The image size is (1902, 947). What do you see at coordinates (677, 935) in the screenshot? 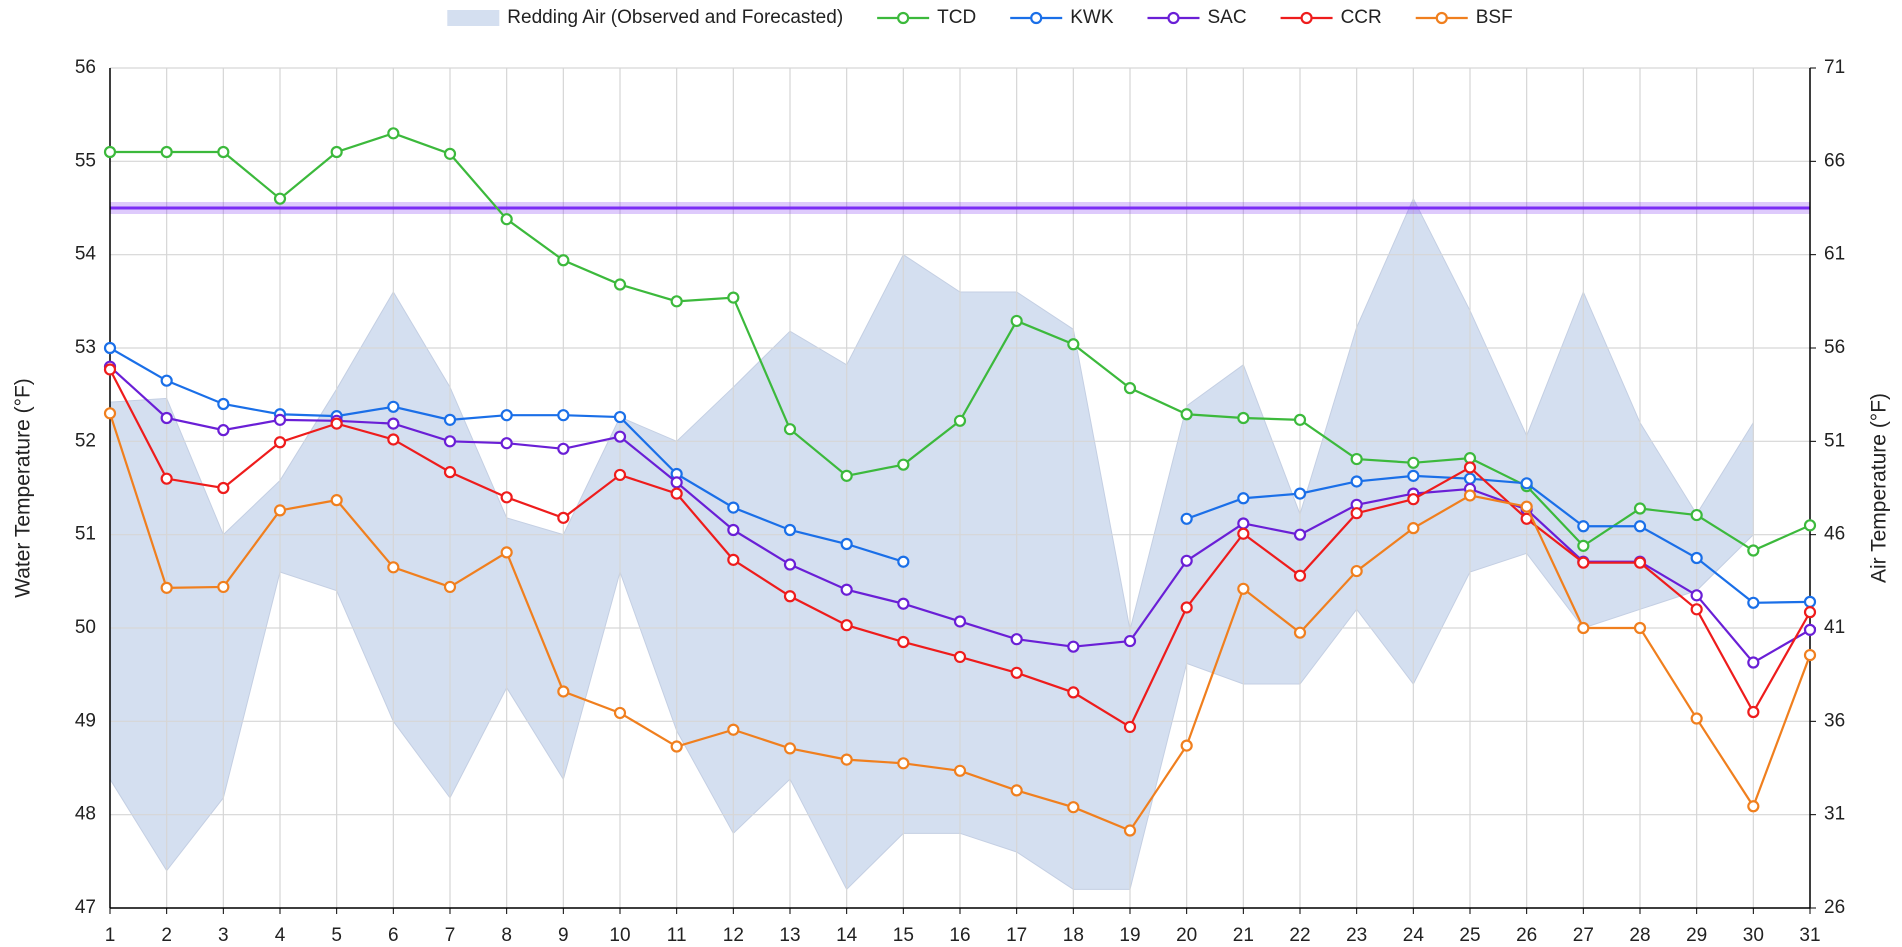
I see `x-tick-label: 11` at bounding box center [677, 935].